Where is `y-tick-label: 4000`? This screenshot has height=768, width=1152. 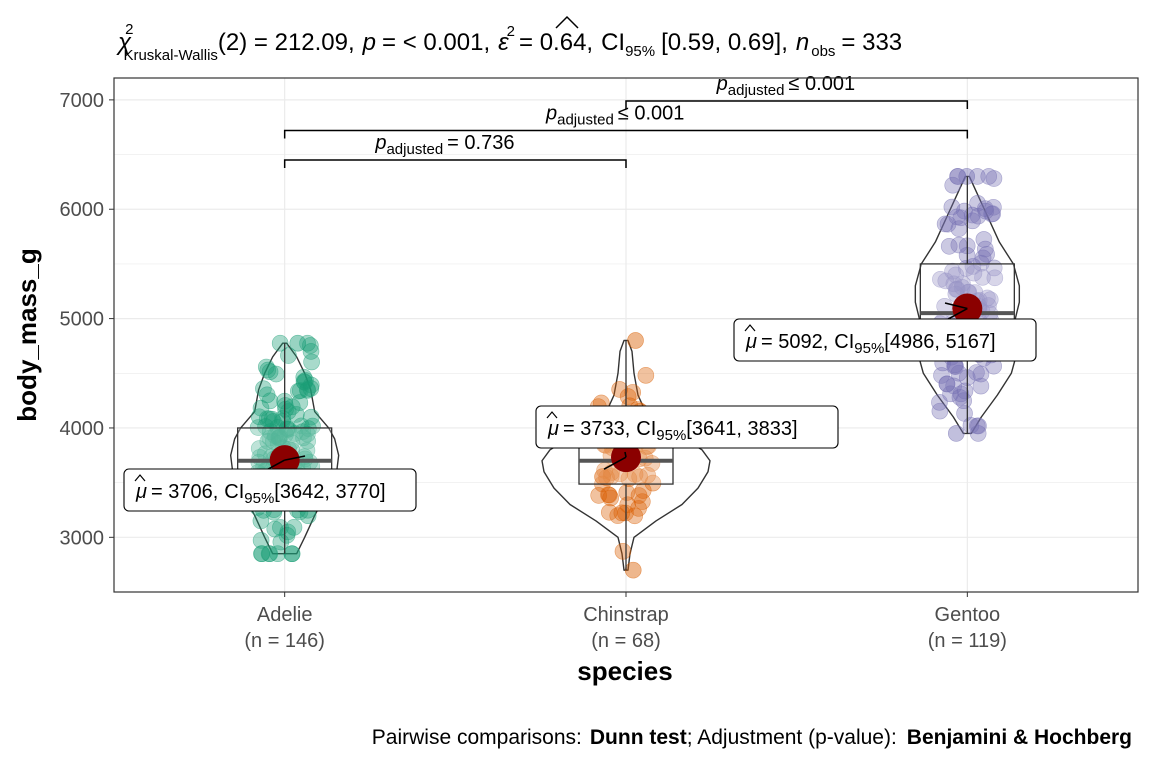
y-tick-label: 4000 is located at coordinates (82, 429).